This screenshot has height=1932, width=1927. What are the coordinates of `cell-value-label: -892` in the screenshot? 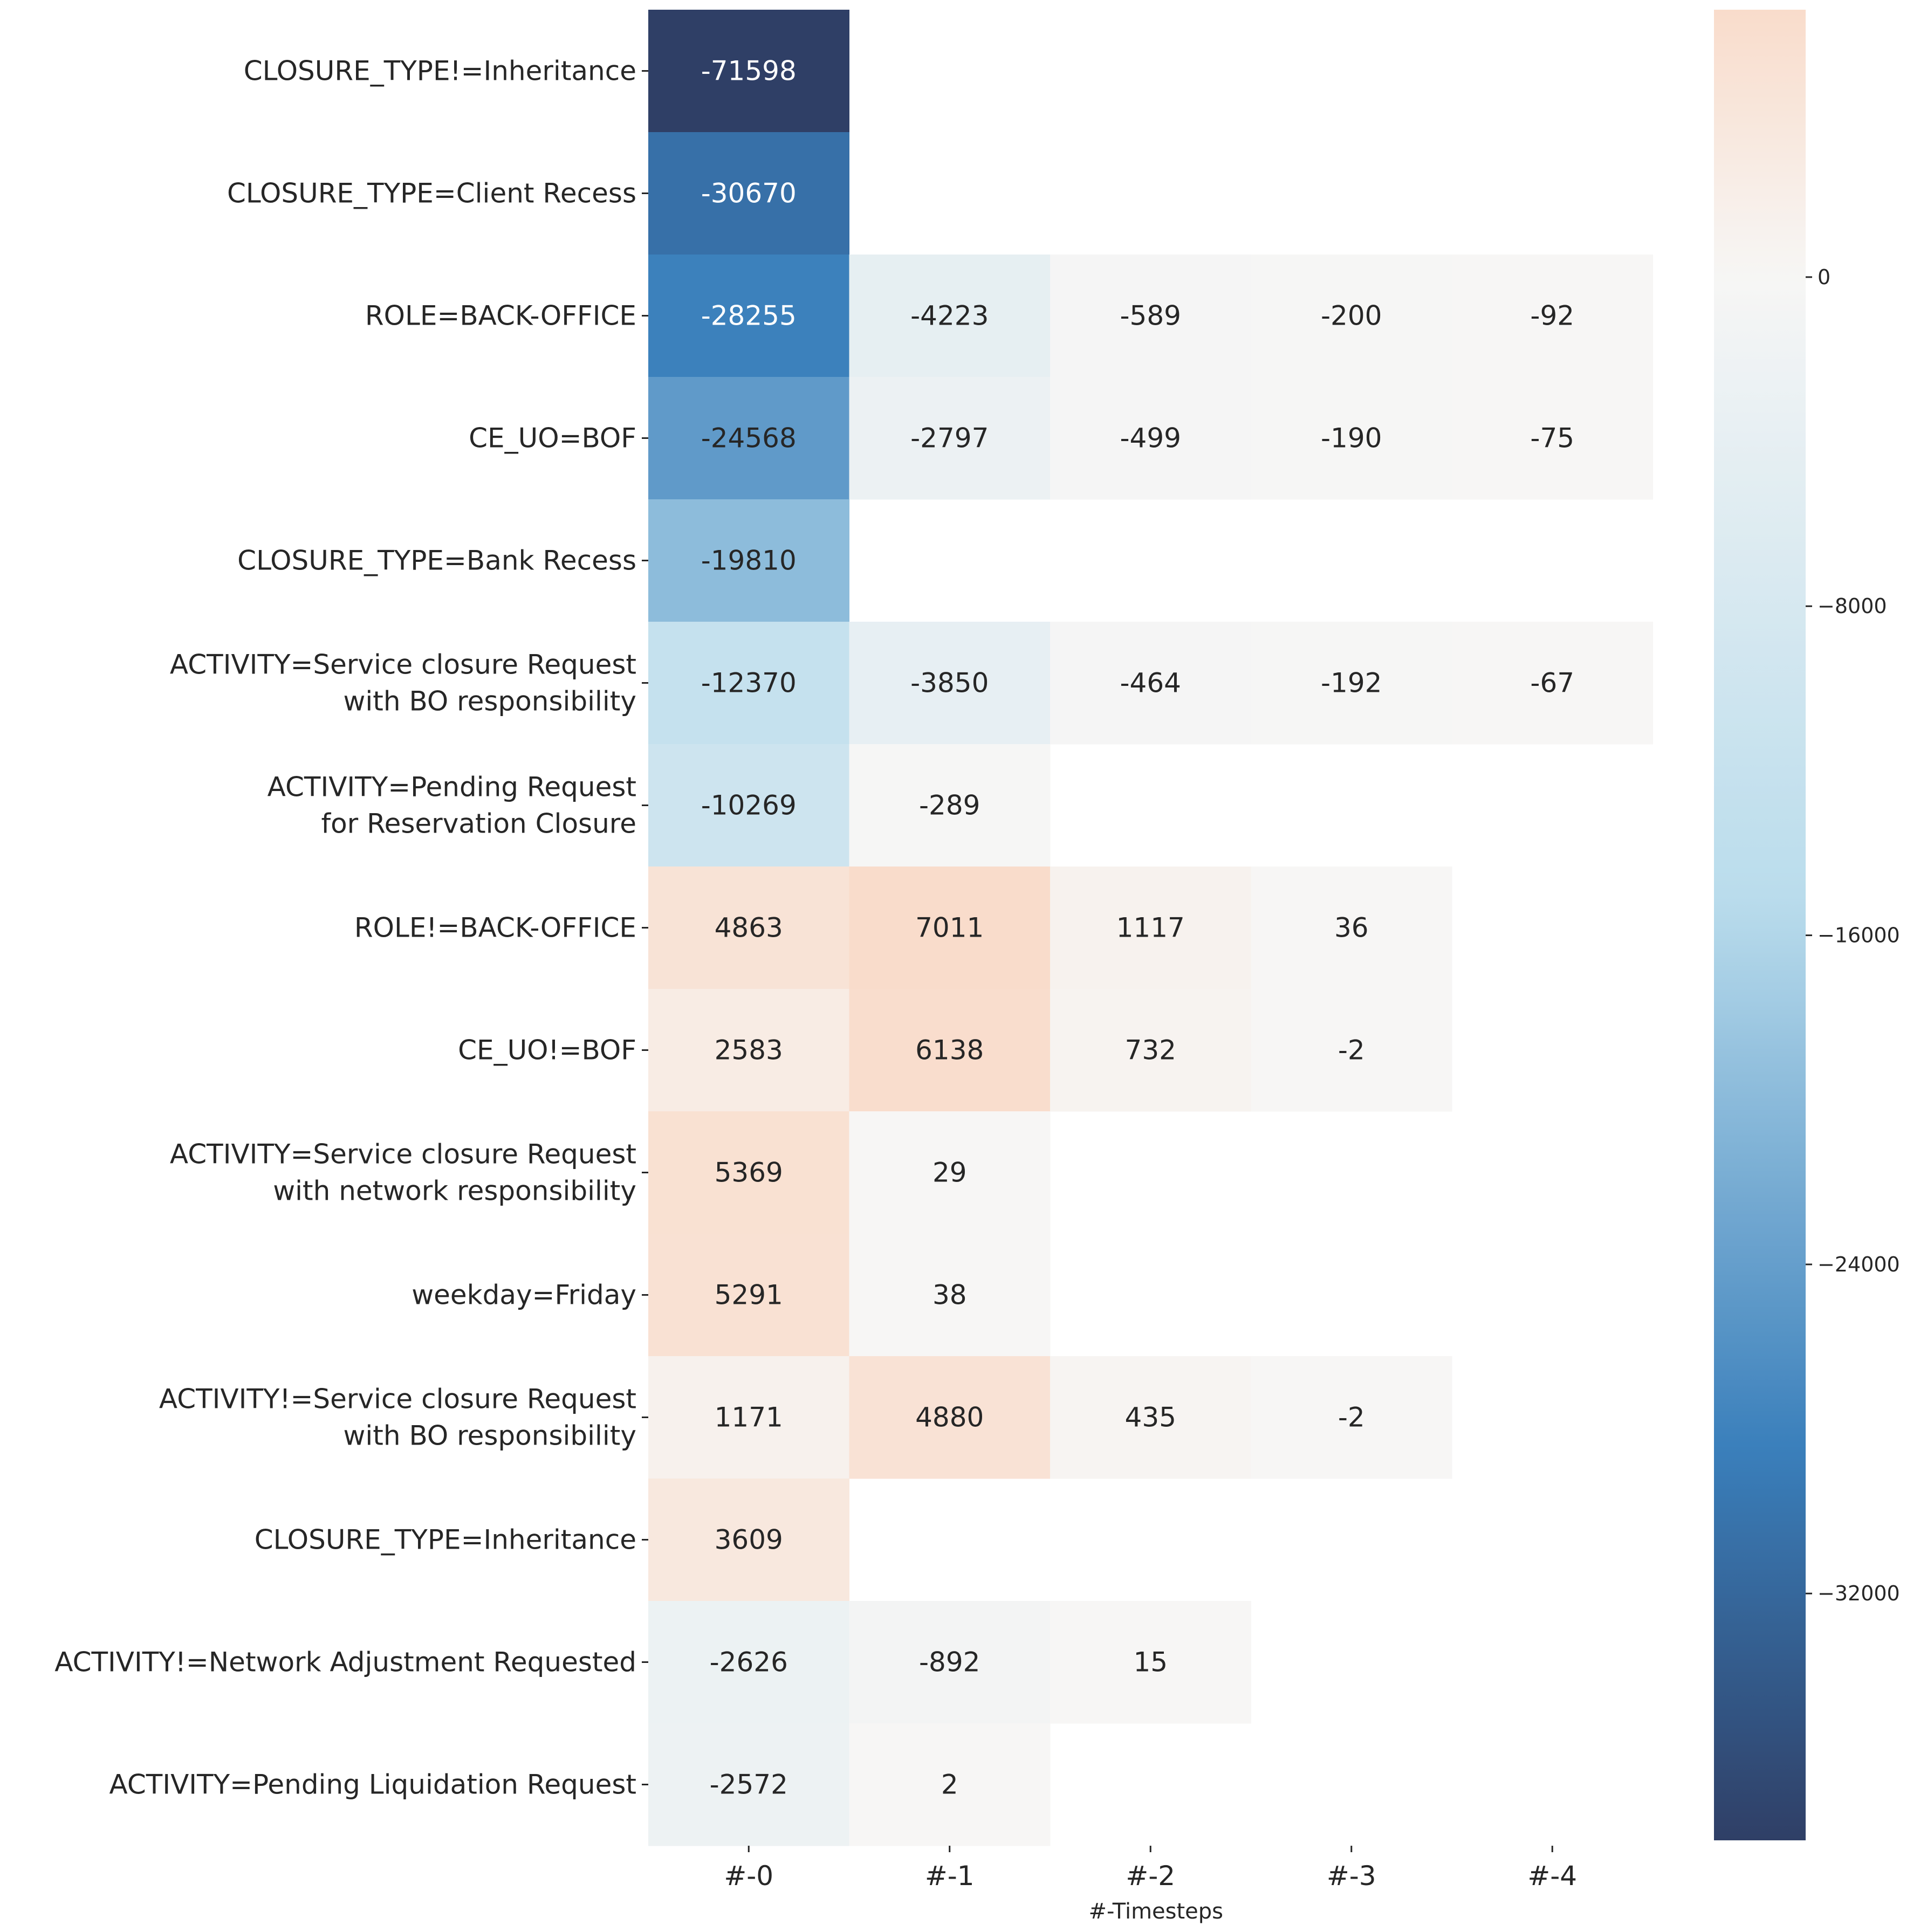 It's located at (950, 1662).